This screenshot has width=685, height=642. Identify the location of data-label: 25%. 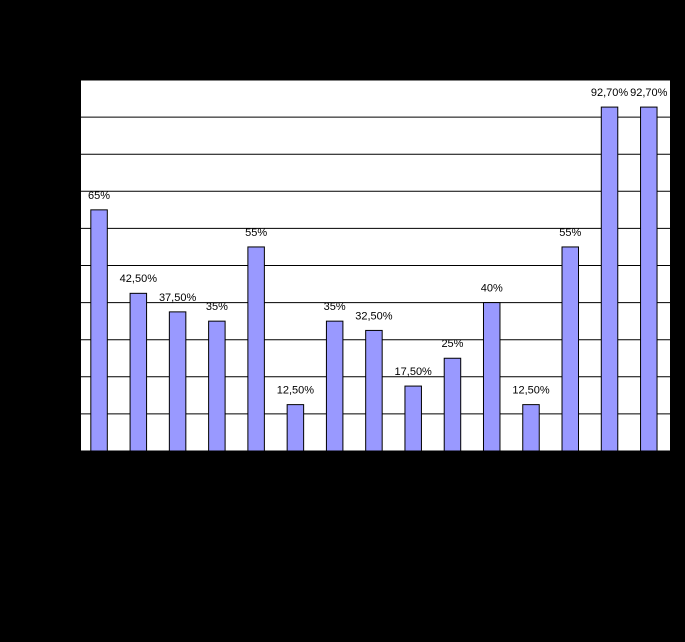
(452, 344).